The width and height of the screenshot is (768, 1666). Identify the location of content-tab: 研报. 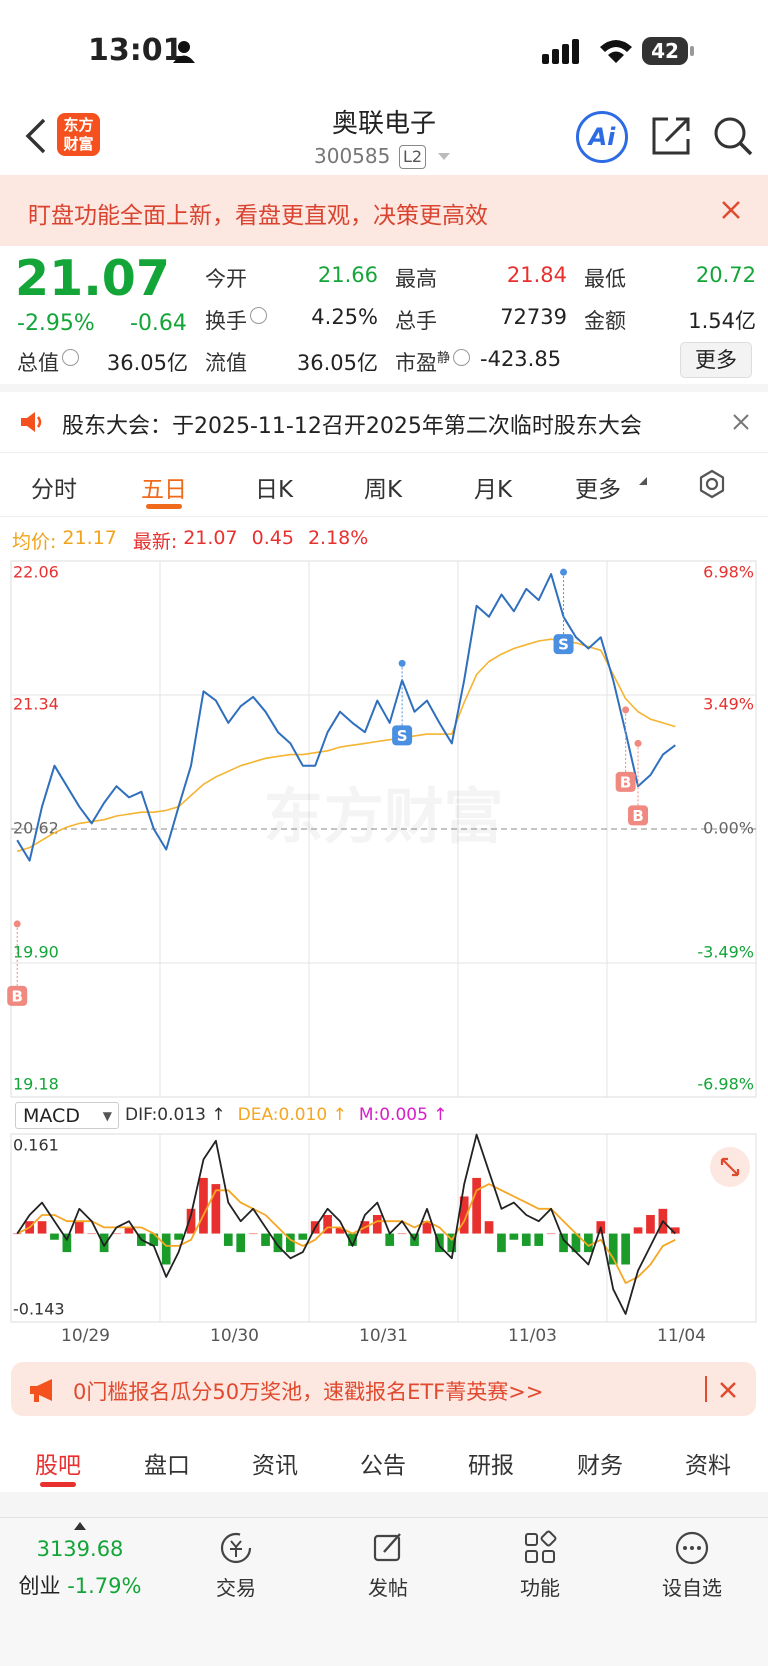
(491, 1466).